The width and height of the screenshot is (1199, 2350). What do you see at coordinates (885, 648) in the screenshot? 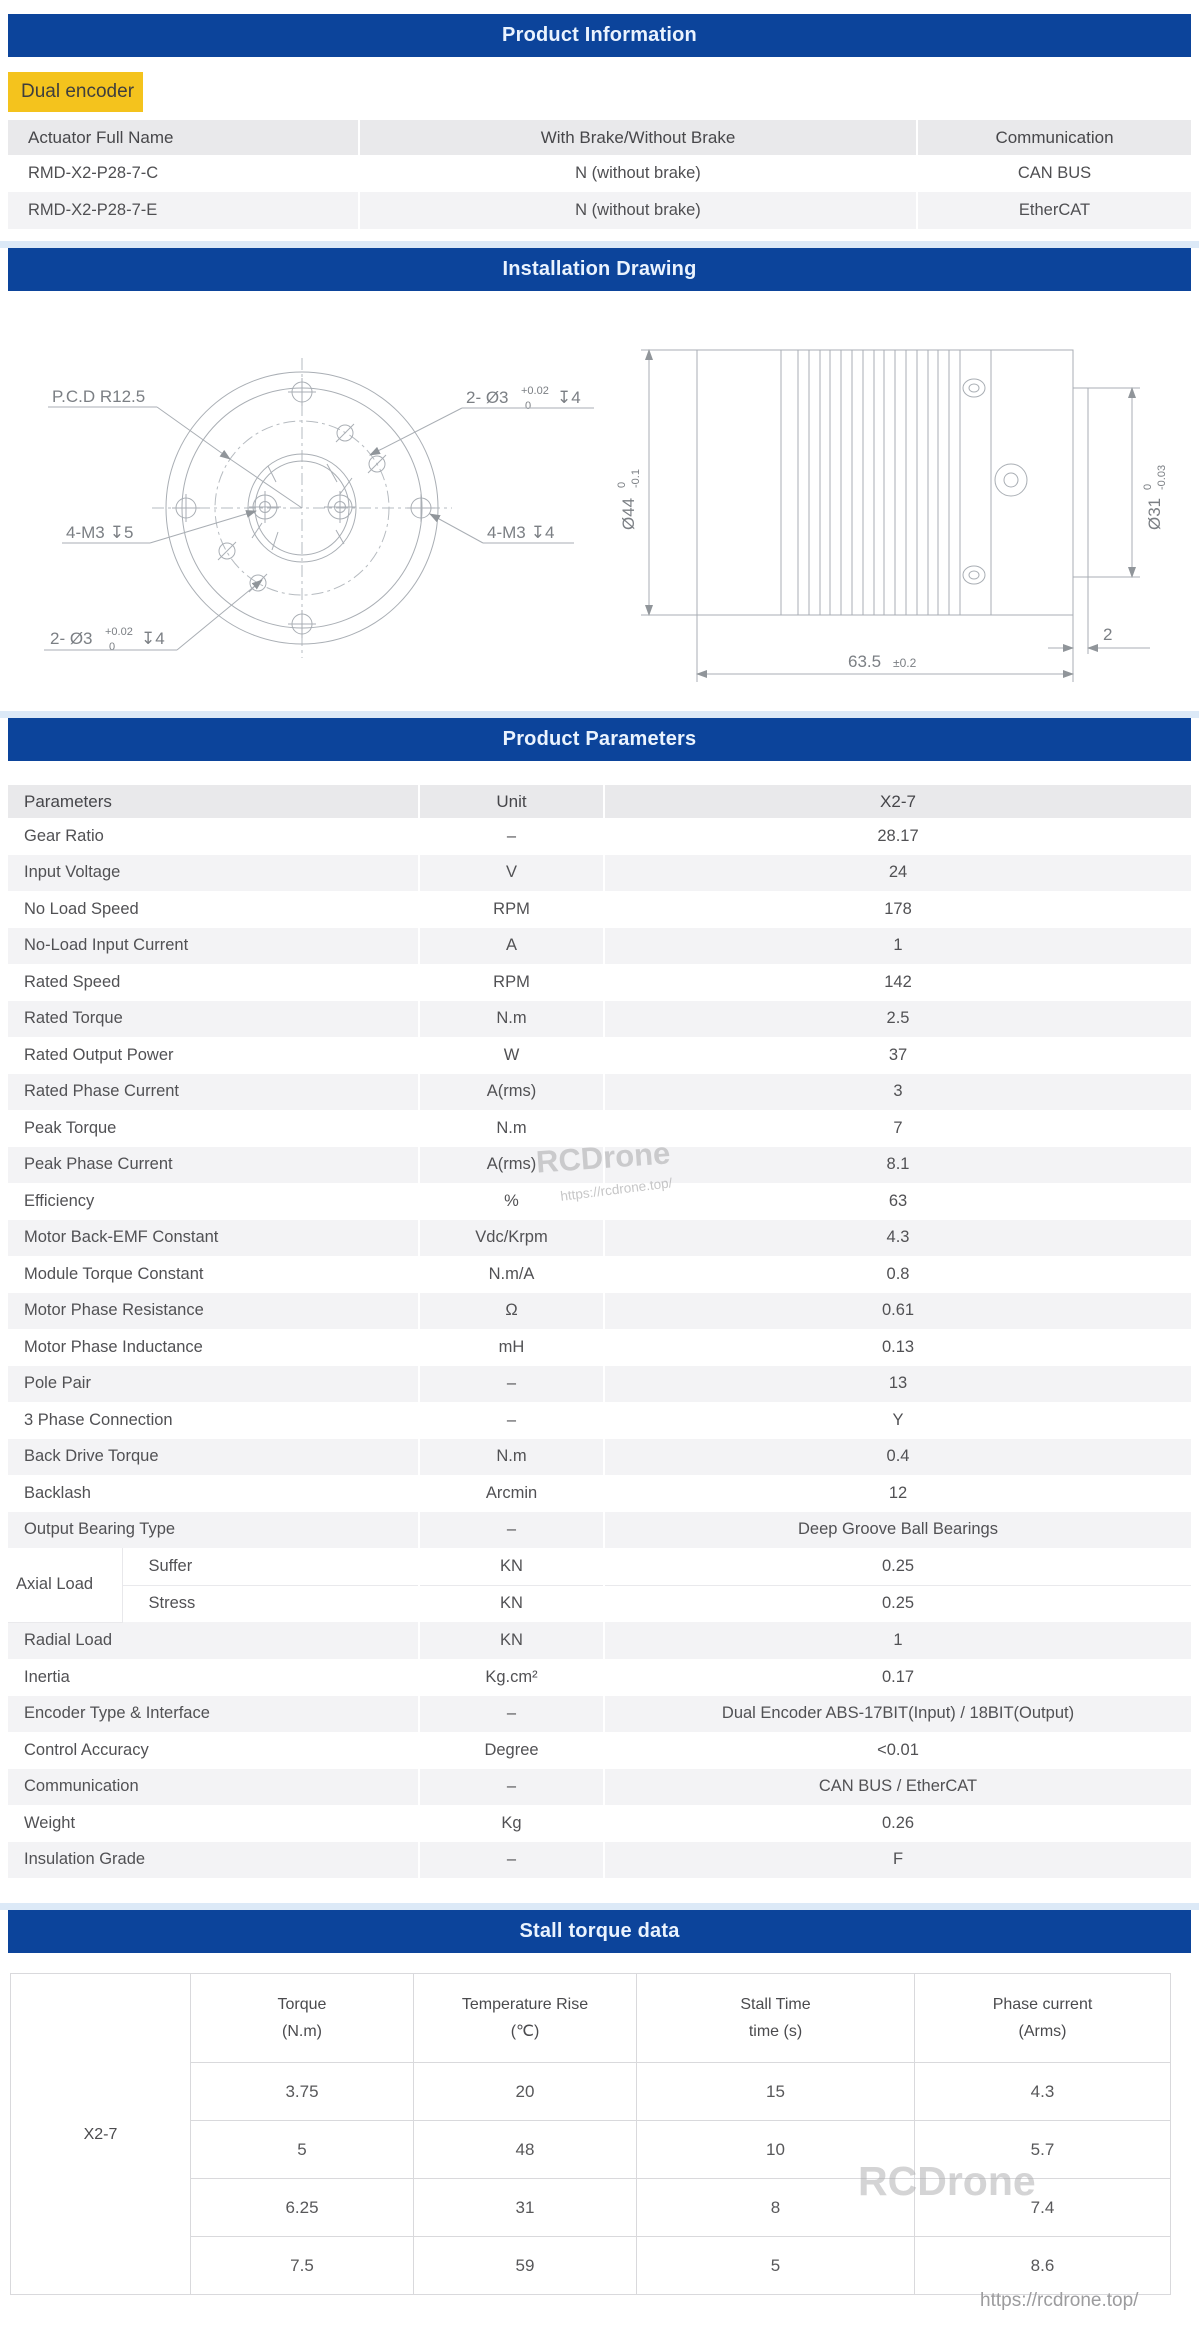
I see `dim-length: 63.5 ±0.2` at bounding box center [885, 648].